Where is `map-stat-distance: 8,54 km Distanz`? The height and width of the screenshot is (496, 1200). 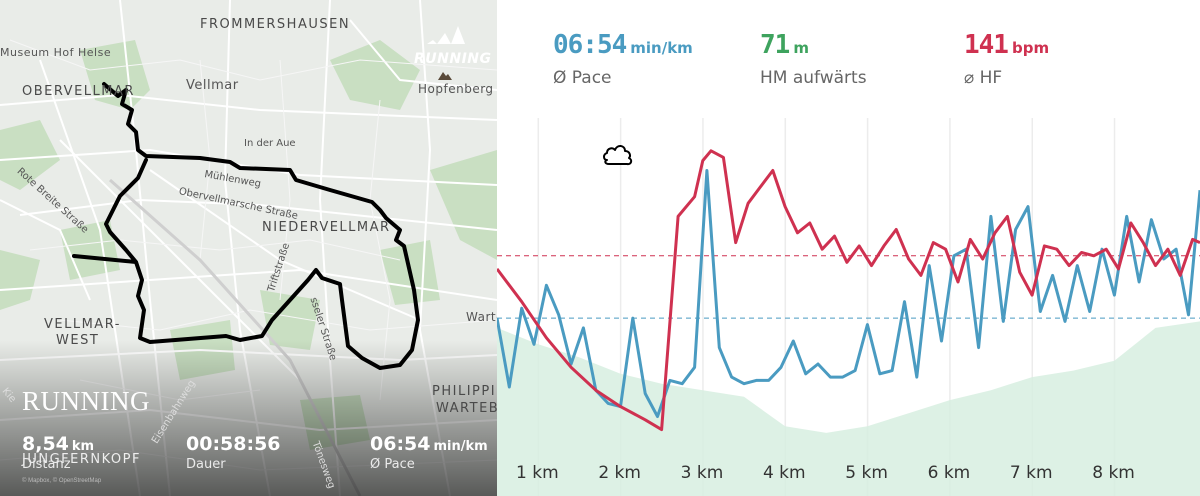
map-stat-distance: 8,54 km Distanz is located at coordinates (58, 452).